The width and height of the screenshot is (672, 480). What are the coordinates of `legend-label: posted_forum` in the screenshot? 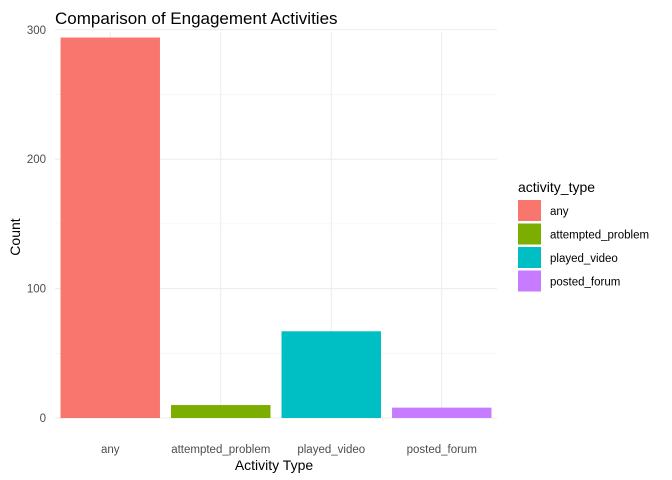 It's located at (585, 283).